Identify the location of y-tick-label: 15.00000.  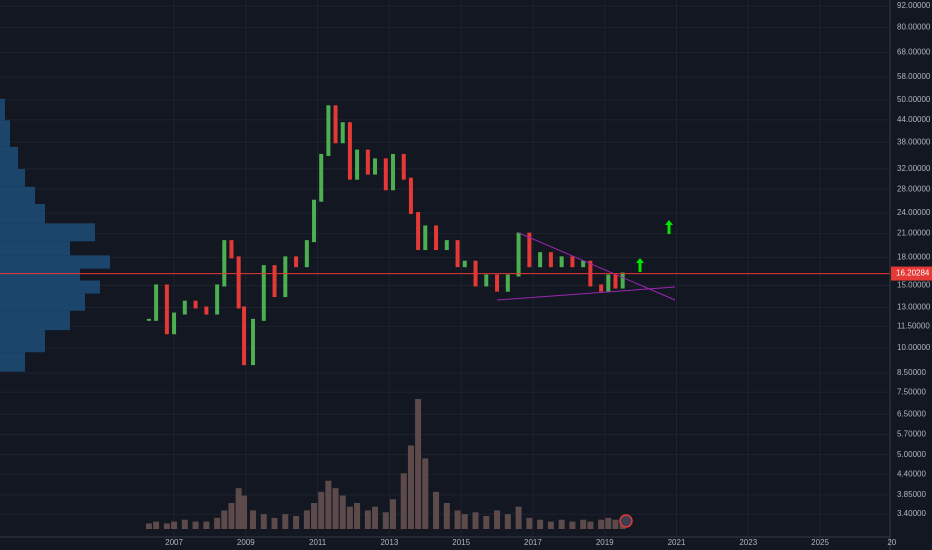
(914, 285).